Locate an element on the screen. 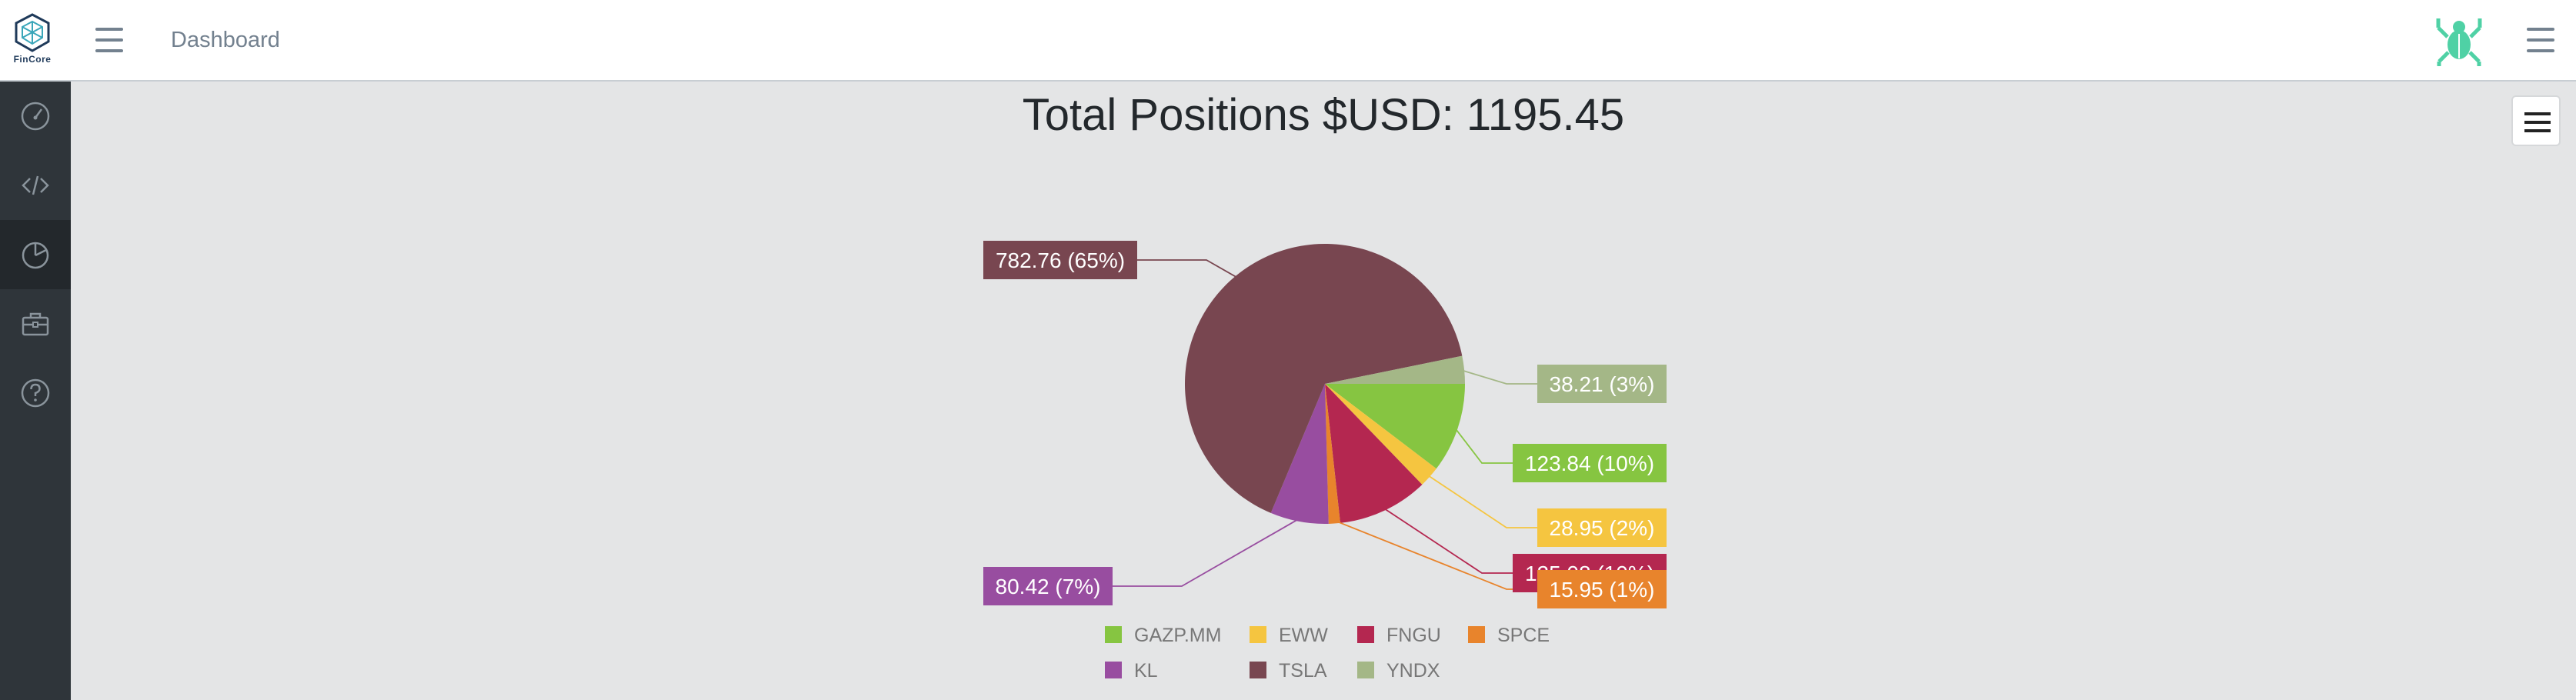 The image size is (2576, 700). legend-item-gazp-mm: GAZP.MM is located at coordinates (1163, 635).